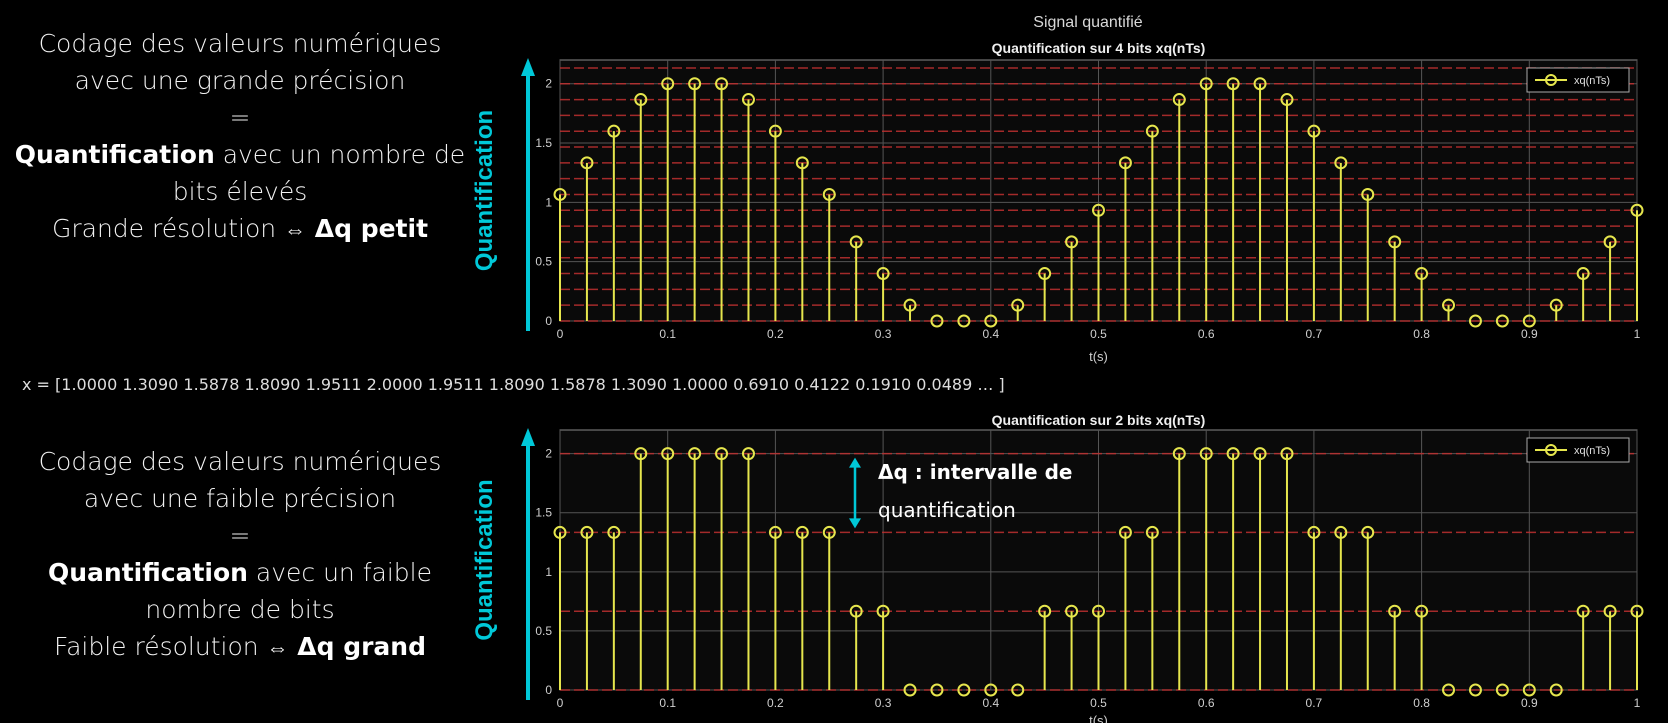  I want to click on top-desc-line2: avec une grande précision, so click(240, 80).